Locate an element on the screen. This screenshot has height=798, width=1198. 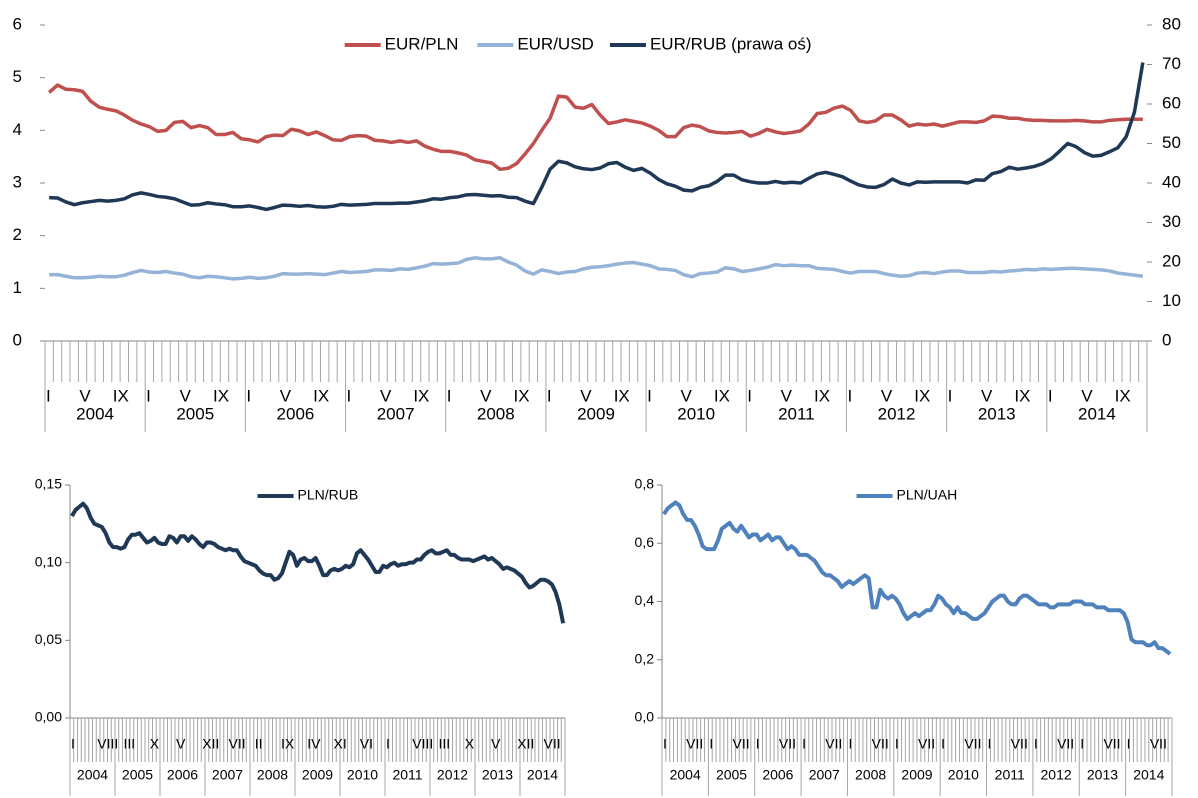
legend-label: EUR/PLN is located at coordinates (422, 43).